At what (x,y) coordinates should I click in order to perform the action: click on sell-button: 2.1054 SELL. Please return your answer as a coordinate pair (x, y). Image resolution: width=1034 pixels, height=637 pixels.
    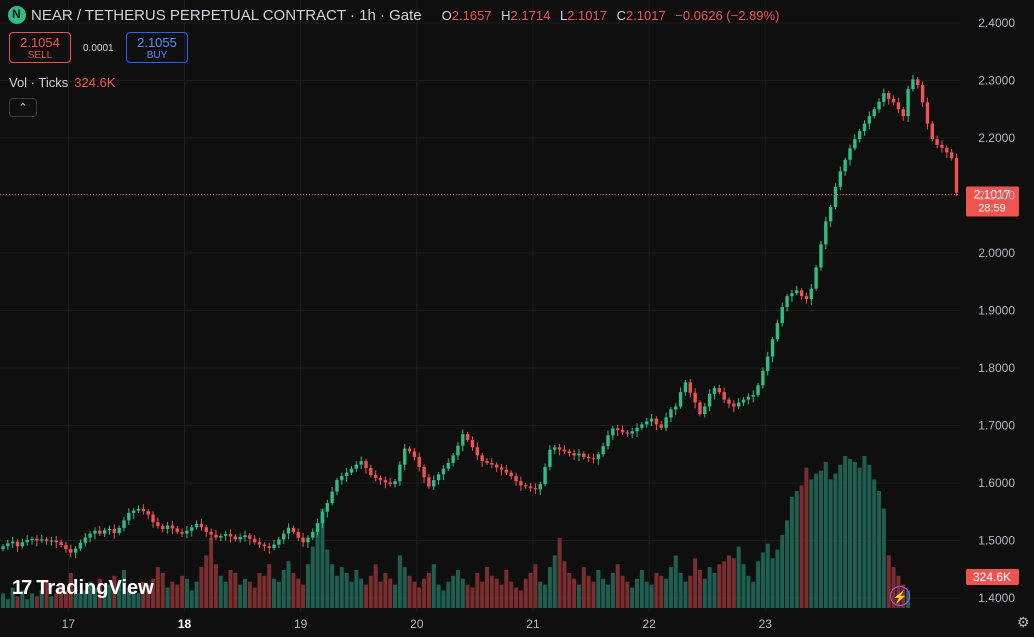
    Looking at the image, I should click on (40, 47).